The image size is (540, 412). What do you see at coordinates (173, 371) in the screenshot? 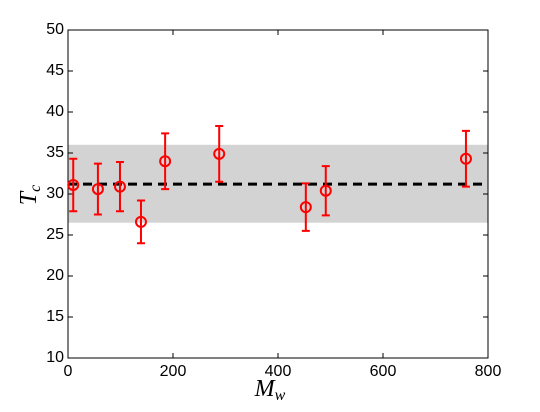
I see `x-tick-label: 200` at bounding box center [173, 371].